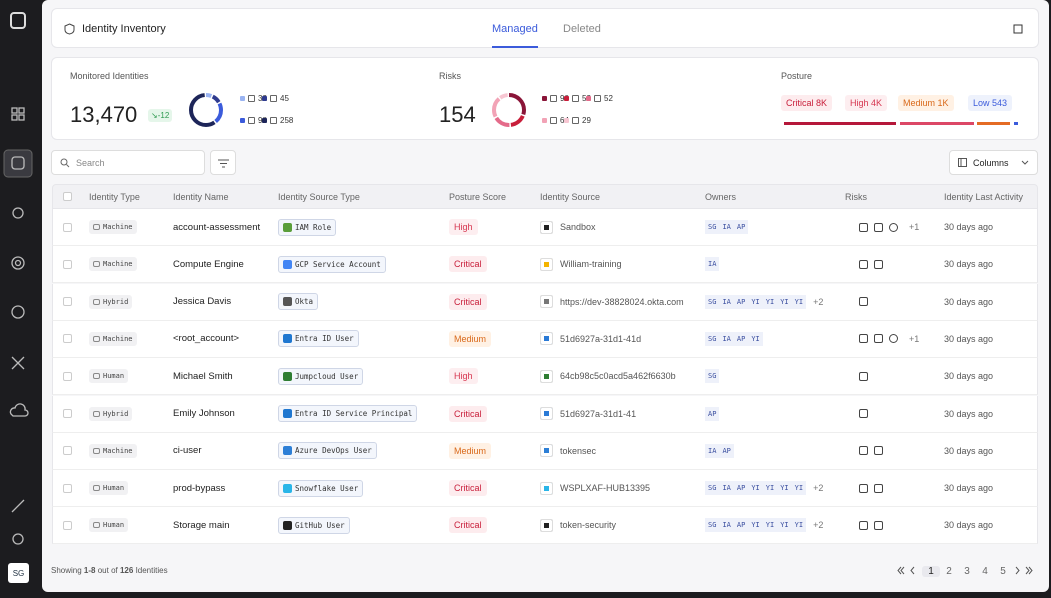  I want to click on stat-color, so click(242, 98).